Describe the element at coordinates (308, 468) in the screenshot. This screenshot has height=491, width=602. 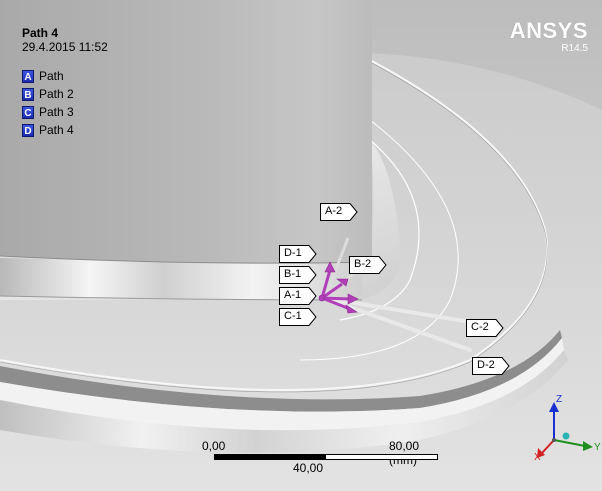
I see `scale-mid-label: 40,00` at that location.